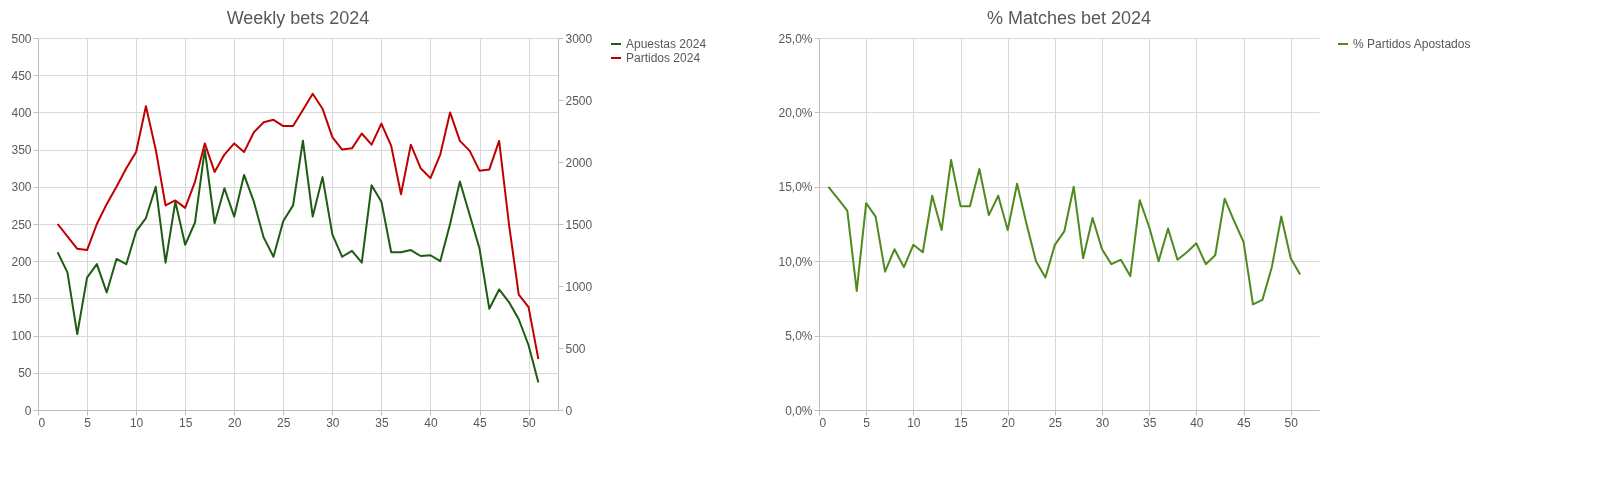 This screenshot has height=487, width=1600. Describe the element at coordinates (21, 150) in the screenshot. I see `y-tick-label: 350` at that location.